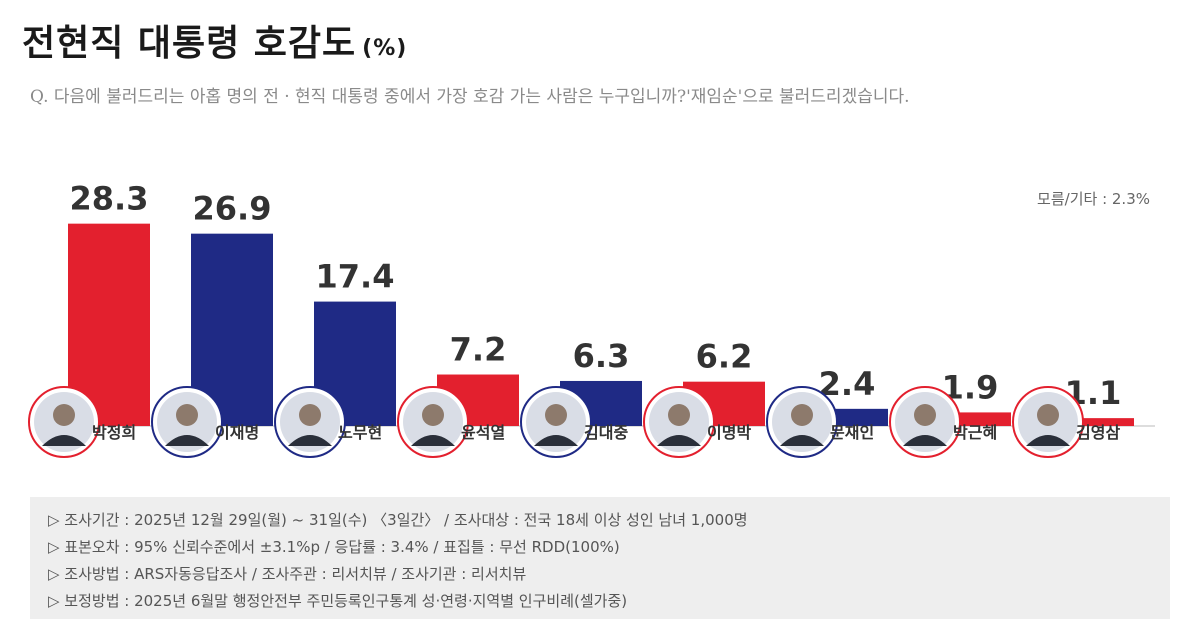 This screenshot has height=635, width=1200. I want to click on category-label: 문재인, so click(852, 432).